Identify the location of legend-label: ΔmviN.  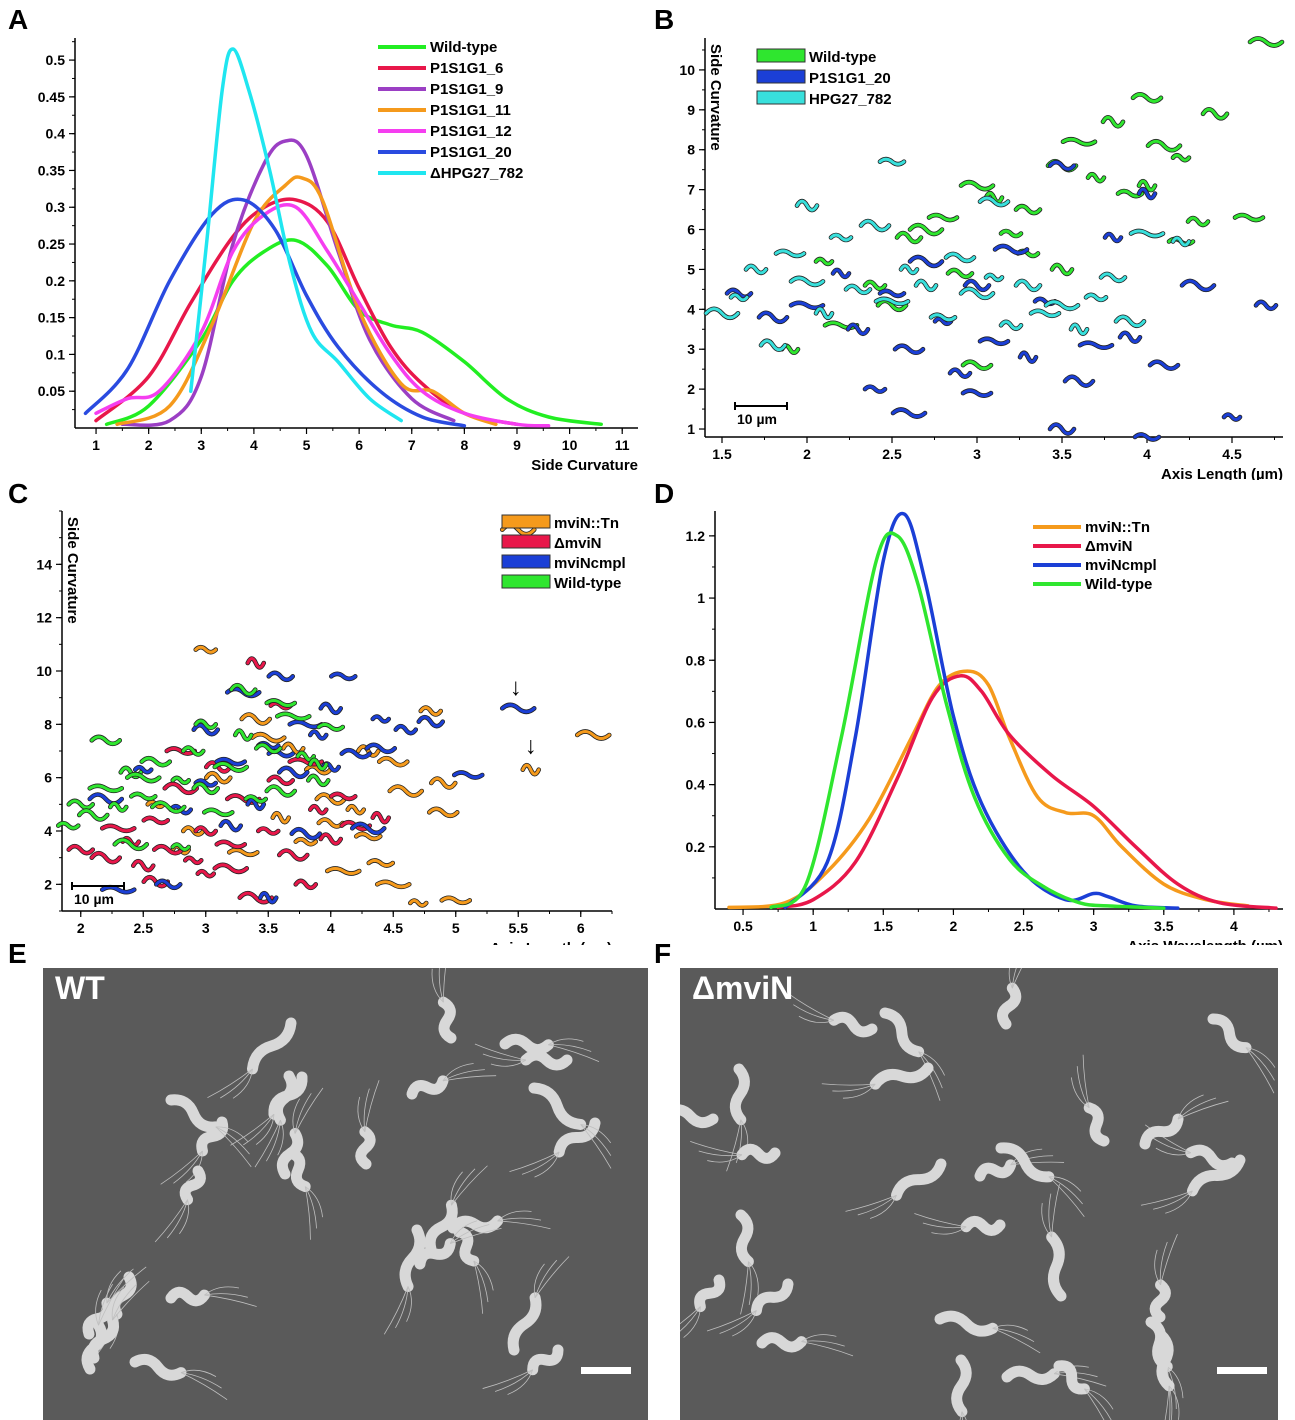
(577, 543).